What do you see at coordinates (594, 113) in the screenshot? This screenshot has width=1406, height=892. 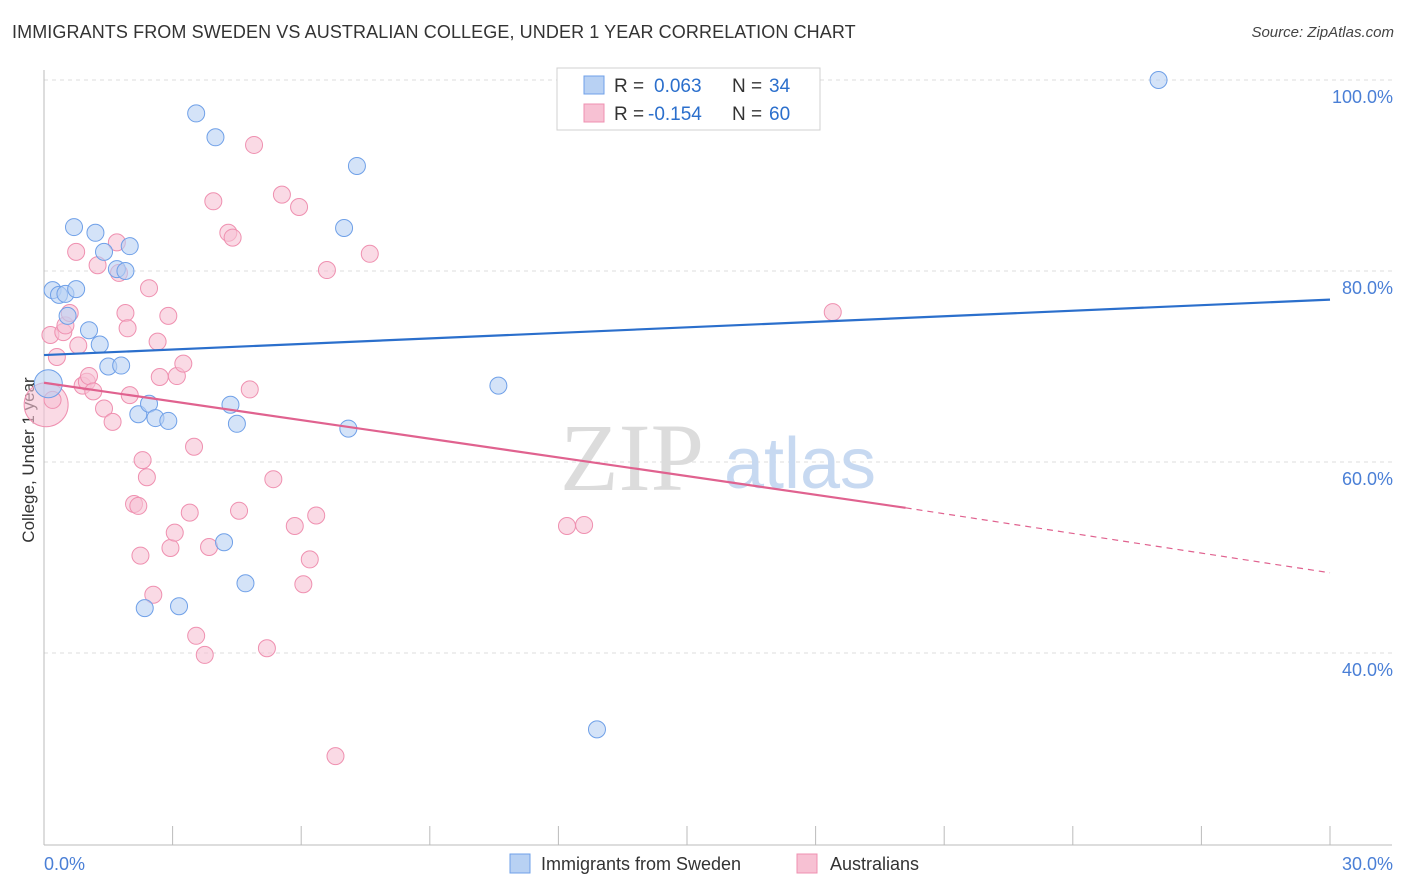 I see `stats-swatch-australians` at bounding box center [594, 113].